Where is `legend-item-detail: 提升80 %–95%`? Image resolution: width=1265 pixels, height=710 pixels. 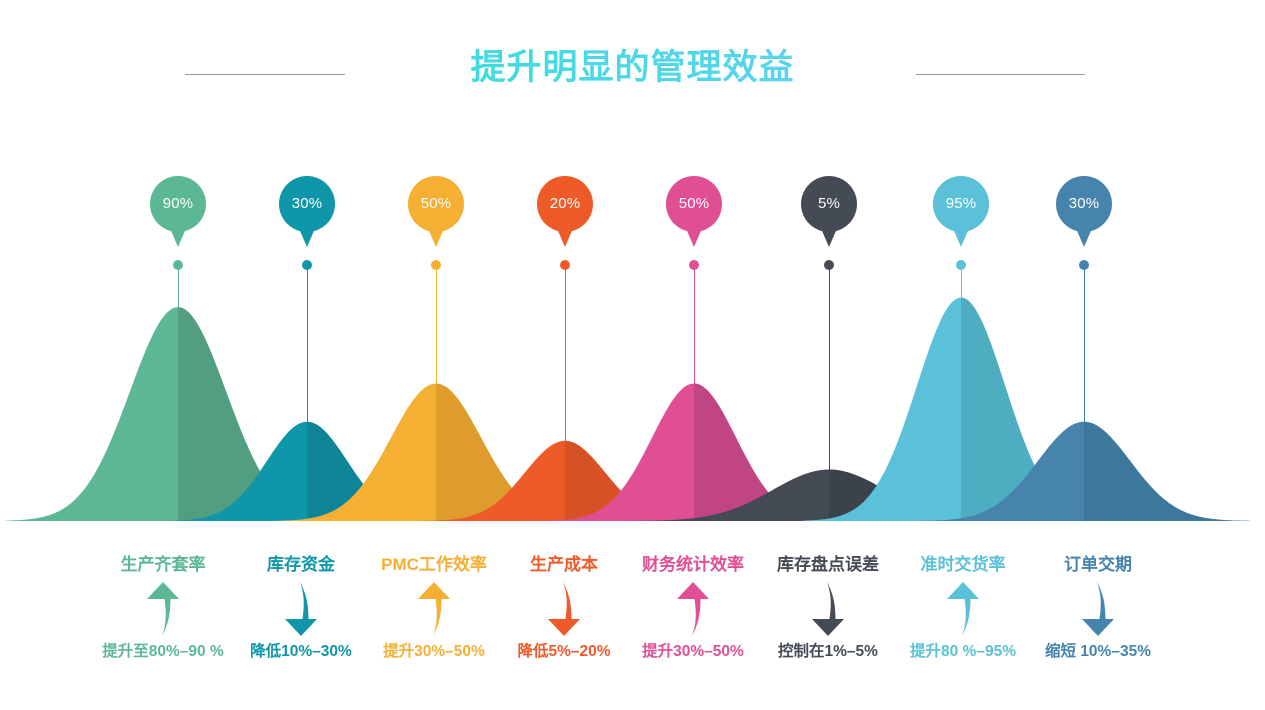
legend-item-detail: 提升80 %–95% is located at coordinates (963, 651).